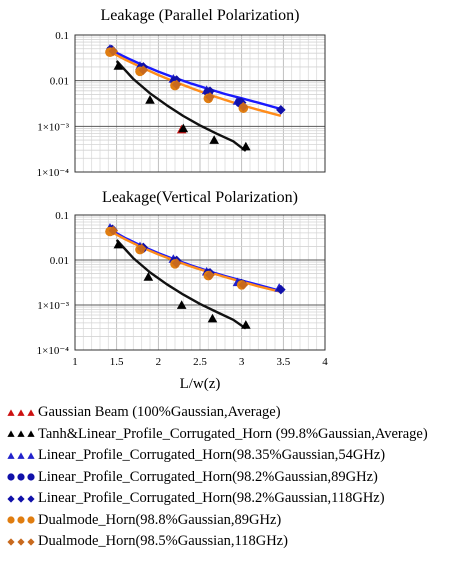 The width and height of the screenshot is (467, 561). I want to click on chart-title: Leakage(Vertical Polarization), so click(200, 197).